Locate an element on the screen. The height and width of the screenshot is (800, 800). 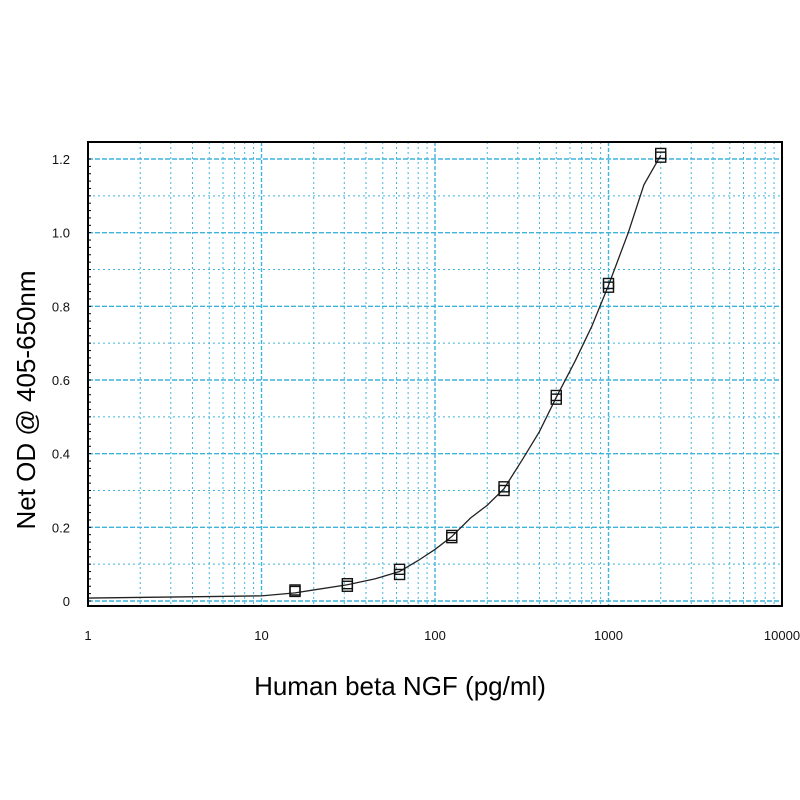
x-axis-title: Human beta NGF (pg/ml) is located at coordinates (400, 686).